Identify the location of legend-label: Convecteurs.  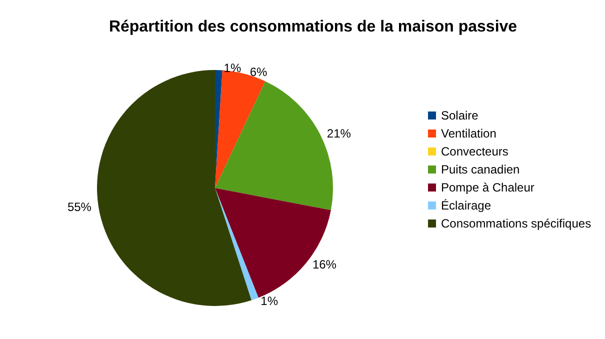
(474, 151).